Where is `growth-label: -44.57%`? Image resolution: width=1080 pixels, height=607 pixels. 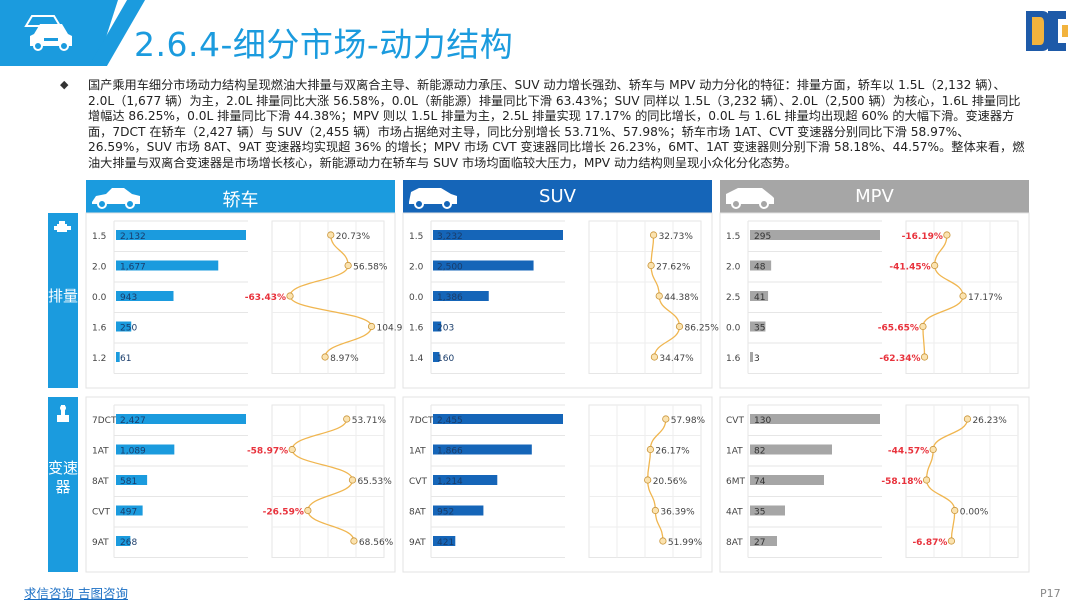 growth-label: -44.57% is located at coordinates (908, 452).